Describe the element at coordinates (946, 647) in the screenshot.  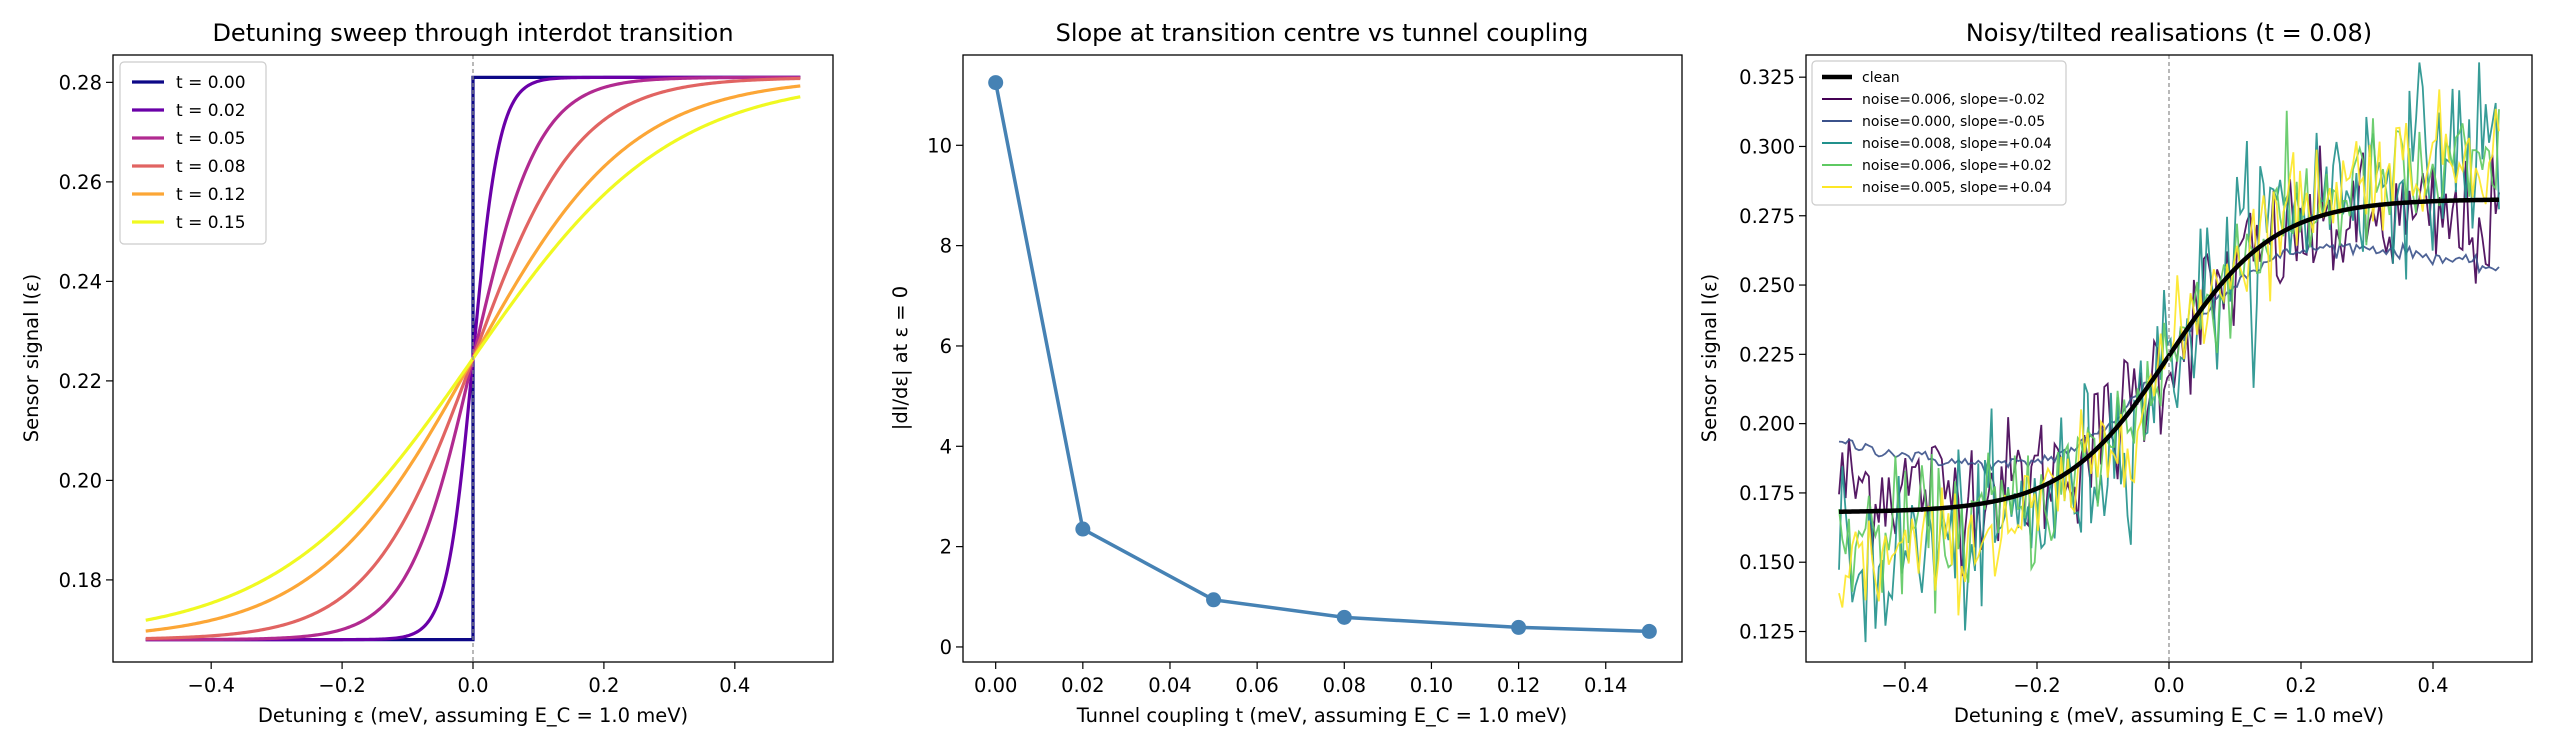
I see `y-tick-label: 0` at that location.